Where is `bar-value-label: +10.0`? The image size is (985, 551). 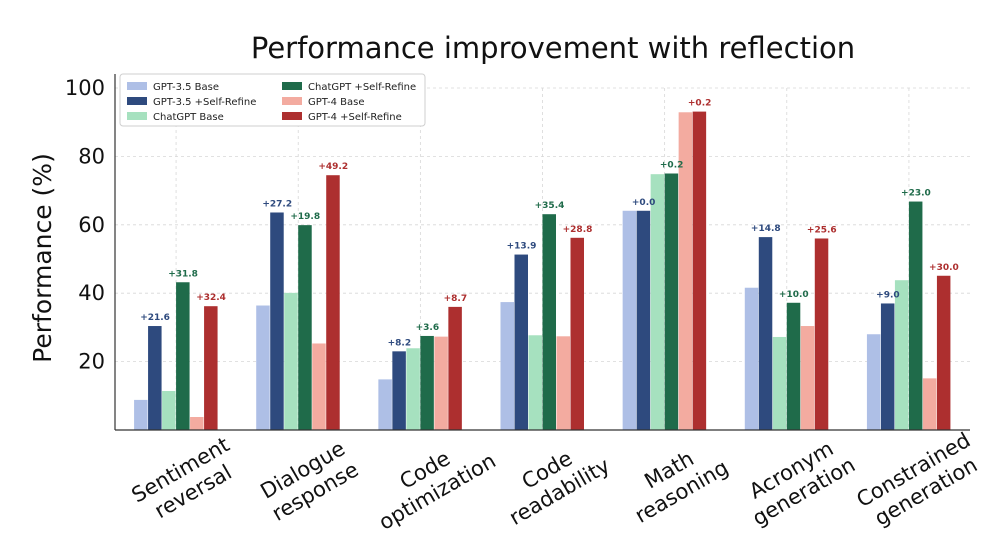 bar-value-label: +10.0 is located at coordinates (794, 295).